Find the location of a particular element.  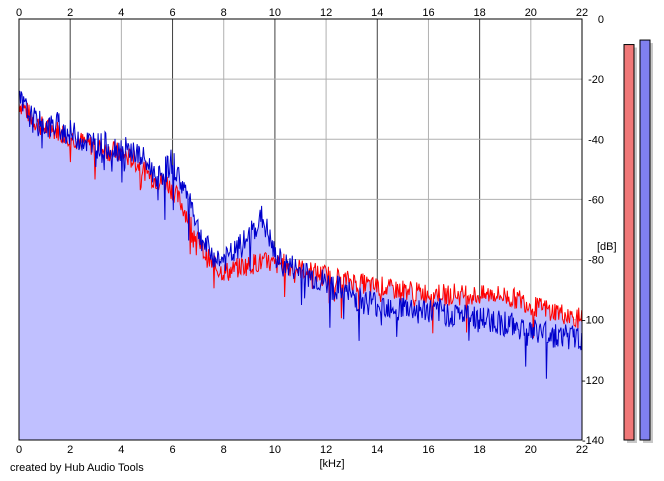

y-tick-label: -140 is located at coordinates (593, 441).